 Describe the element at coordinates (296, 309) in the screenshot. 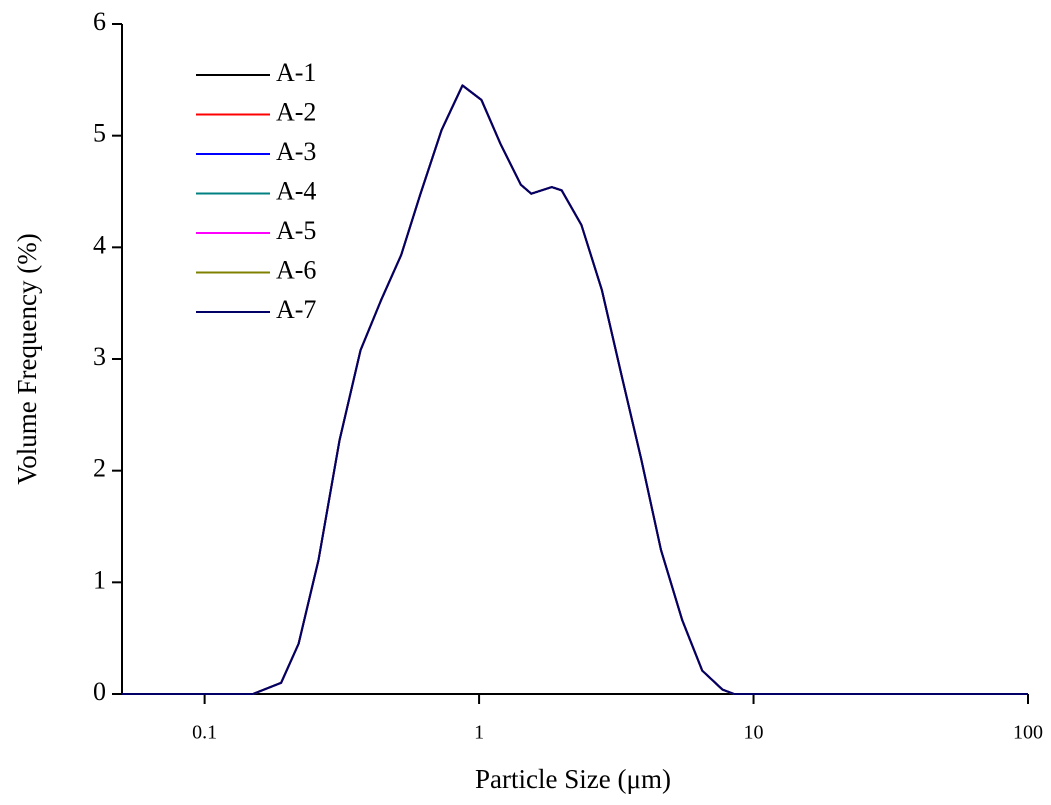

I see `legend-label: A-7` at that location.